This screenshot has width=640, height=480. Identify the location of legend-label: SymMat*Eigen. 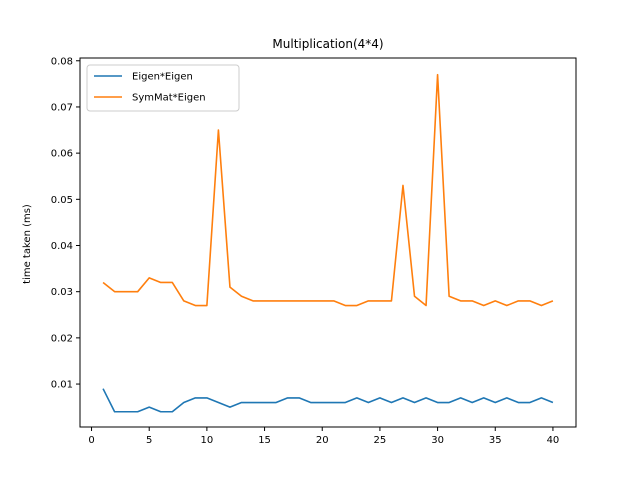
(169, 98).